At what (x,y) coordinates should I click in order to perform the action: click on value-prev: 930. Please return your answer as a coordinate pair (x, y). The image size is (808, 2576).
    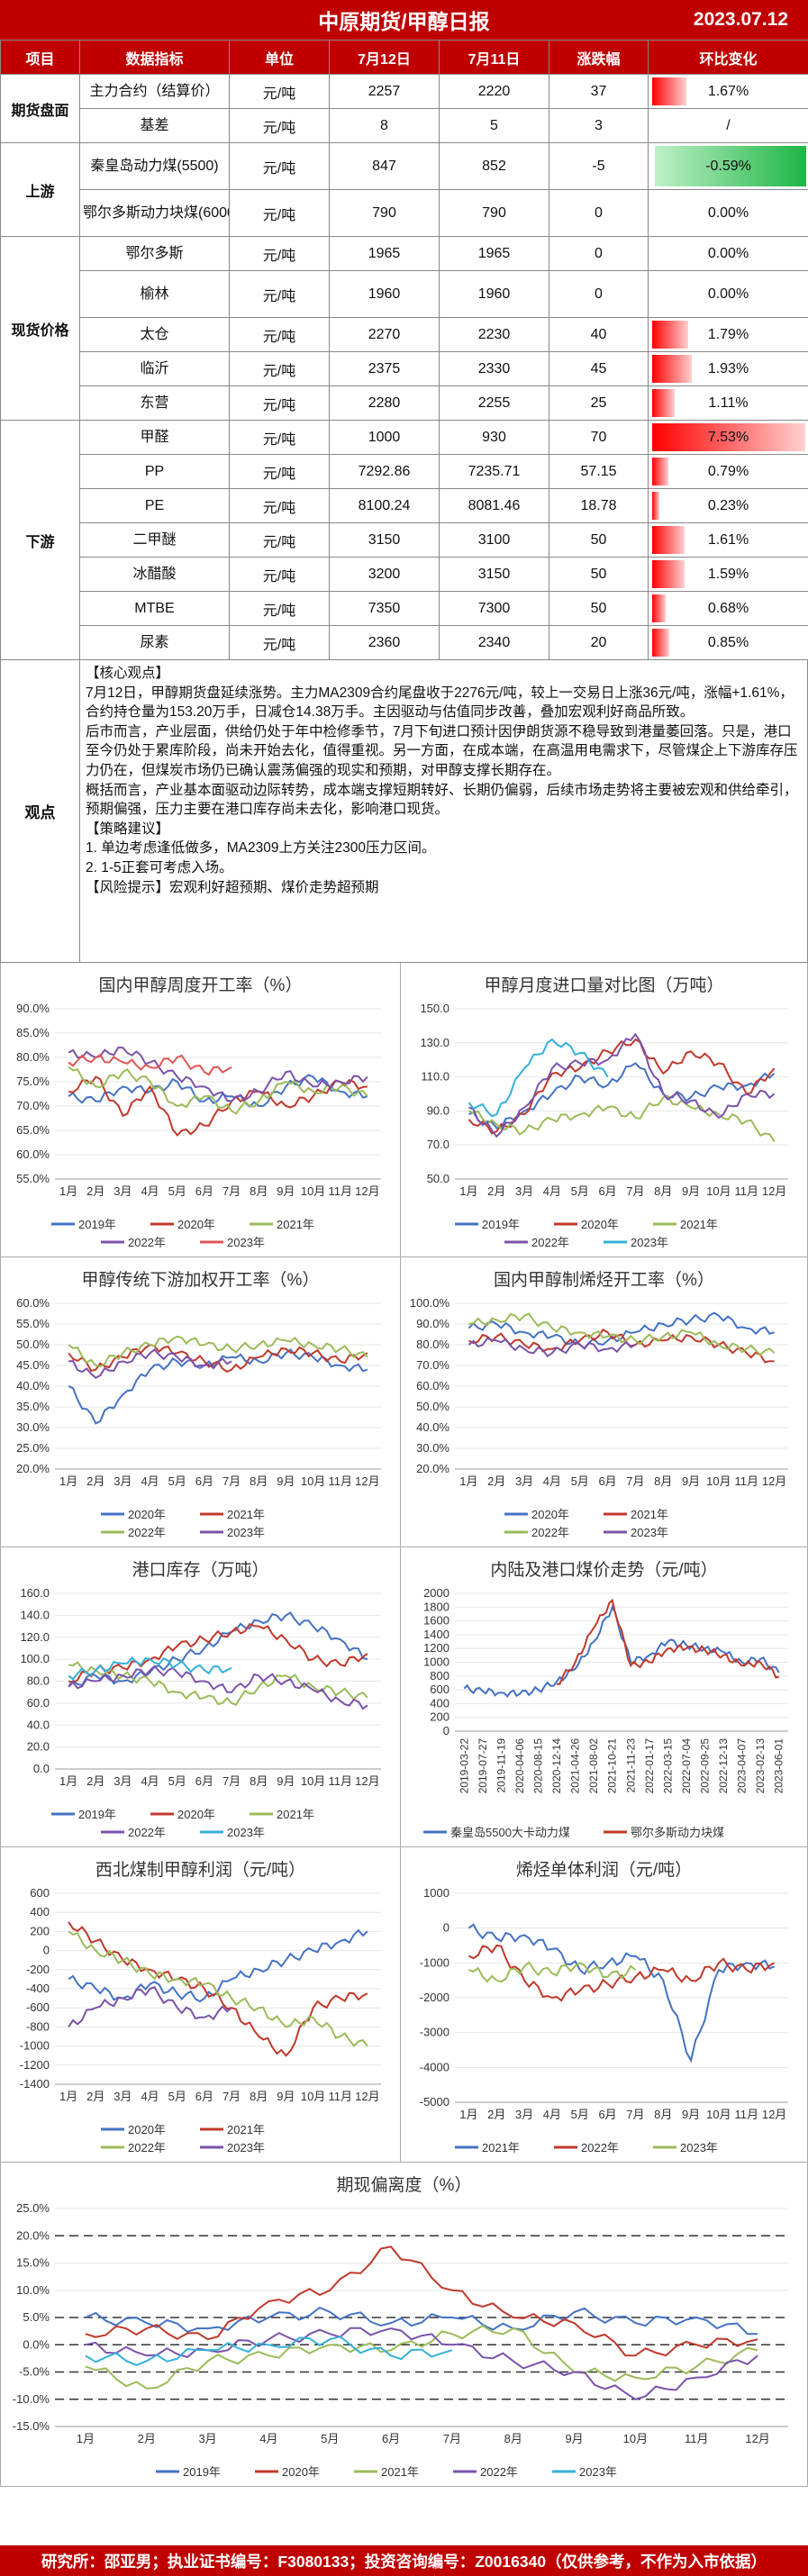
    Looking at the image, I should click on (494, 437).